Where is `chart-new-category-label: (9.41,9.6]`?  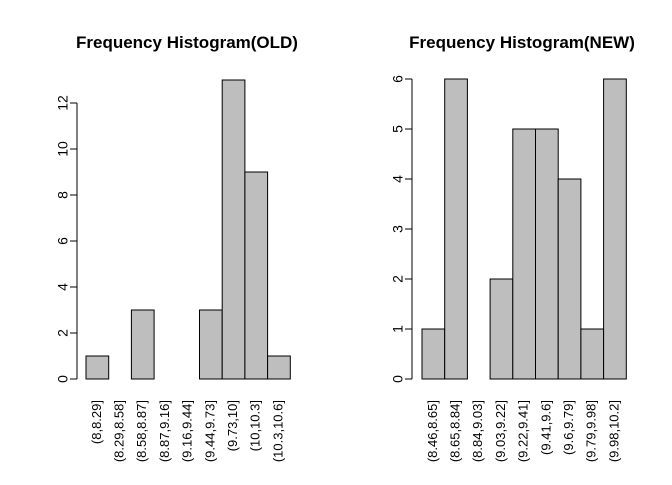 chart-new-category-label: (9.41,9.6] is located at coordinates (545, 427).